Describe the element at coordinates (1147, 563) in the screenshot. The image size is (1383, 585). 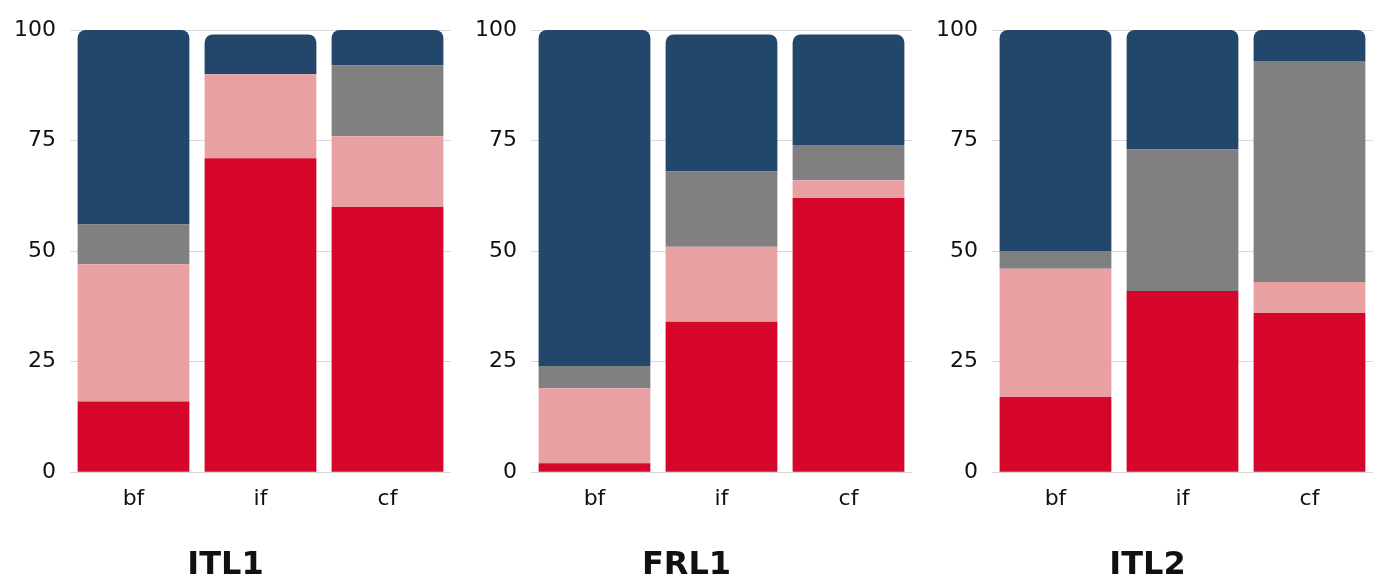
I see `text: ITL2` at that location.